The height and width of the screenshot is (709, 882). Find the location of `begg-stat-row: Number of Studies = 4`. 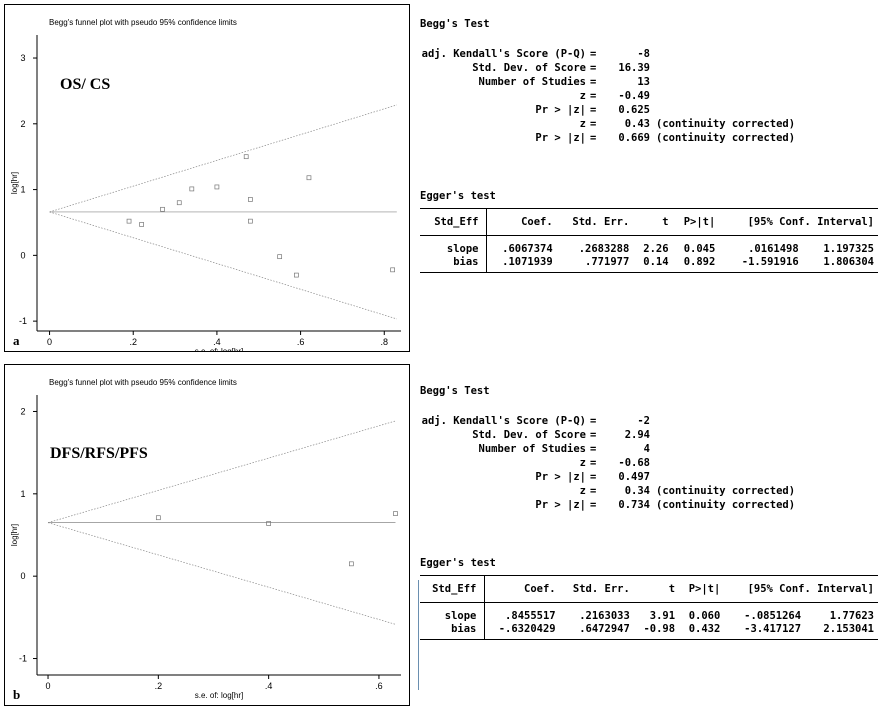

begg-stat-row: Number of Studies = 4 is located at coordinates (640, 449).